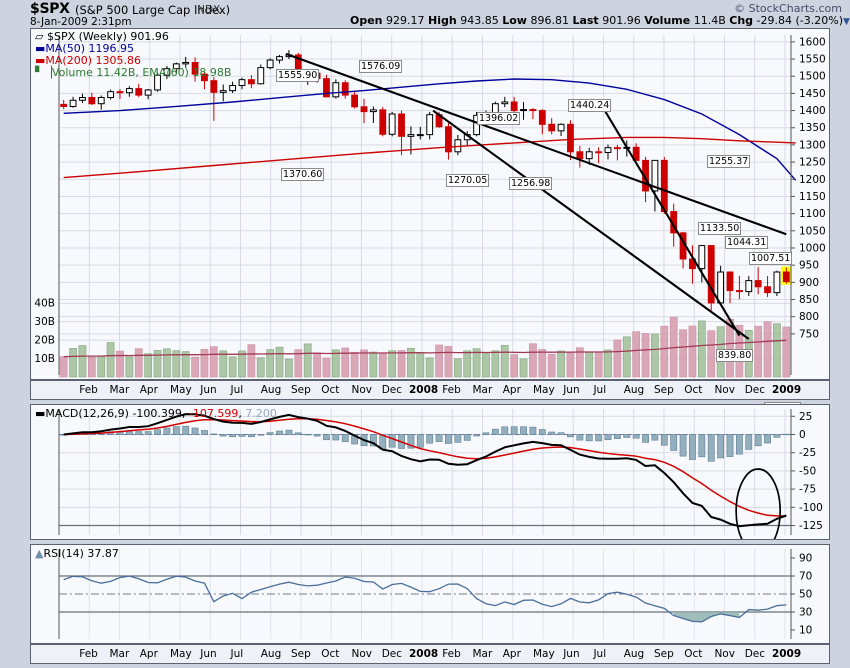 The width and height of the screenshot is (850, 668). What do you see at coordinates (846, 22) in the screenshot?
I see `chevron-down-icon: ▼` at bounding box center [846, 22].